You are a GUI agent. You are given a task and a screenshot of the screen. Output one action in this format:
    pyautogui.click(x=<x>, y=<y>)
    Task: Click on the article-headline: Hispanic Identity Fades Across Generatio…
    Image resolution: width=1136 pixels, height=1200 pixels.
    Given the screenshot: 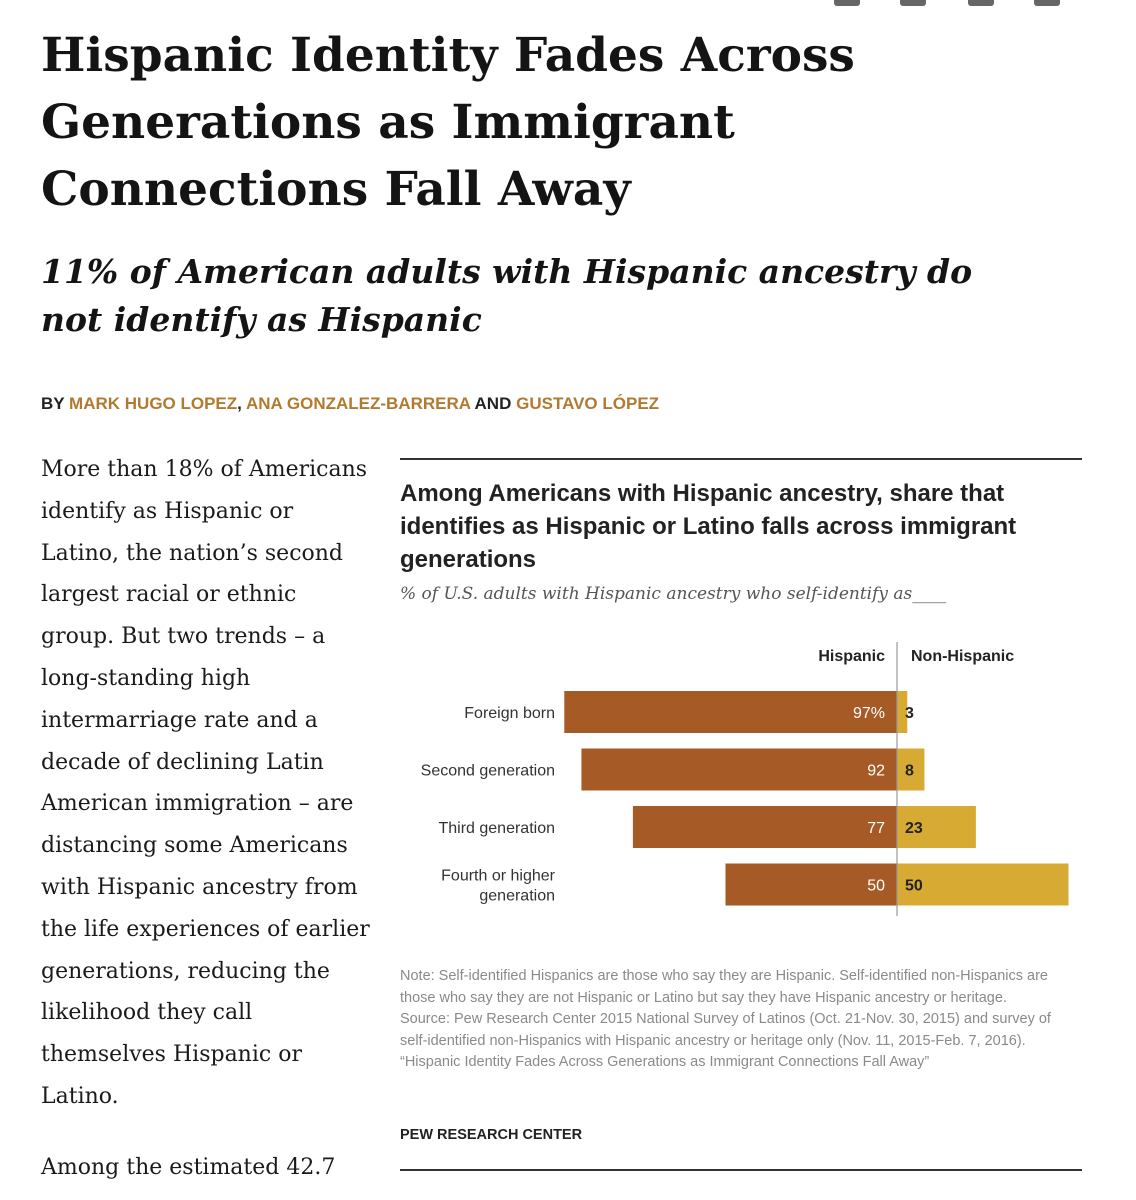 What is the action you would take?
    pyautogui.click(x=448, y=122)
    